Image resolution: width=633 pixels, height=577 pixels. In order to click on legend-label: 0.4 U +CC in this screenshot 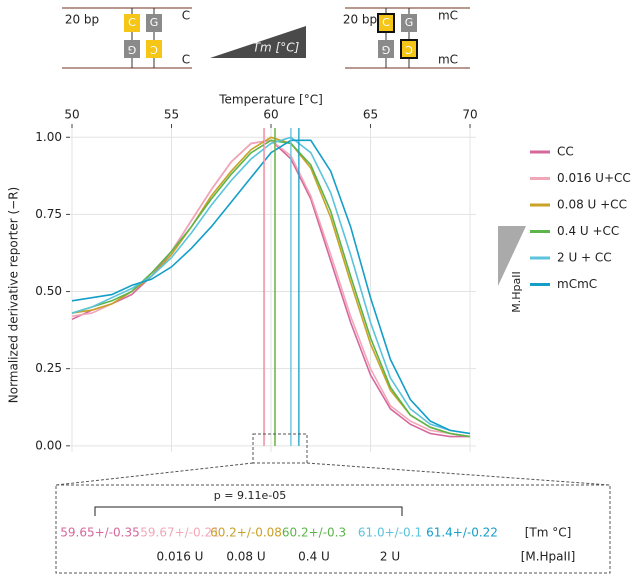, I will do `click(588, 231)`.